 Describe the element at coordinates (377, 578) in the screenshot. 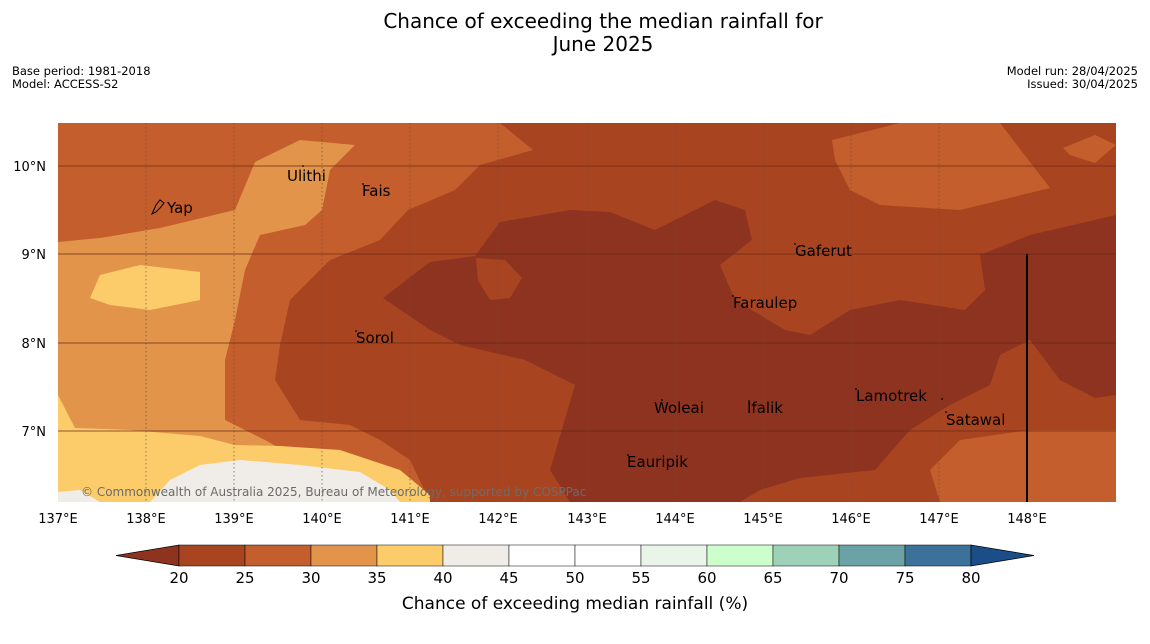

I see `colorbar-tick-label: 35` at that location.